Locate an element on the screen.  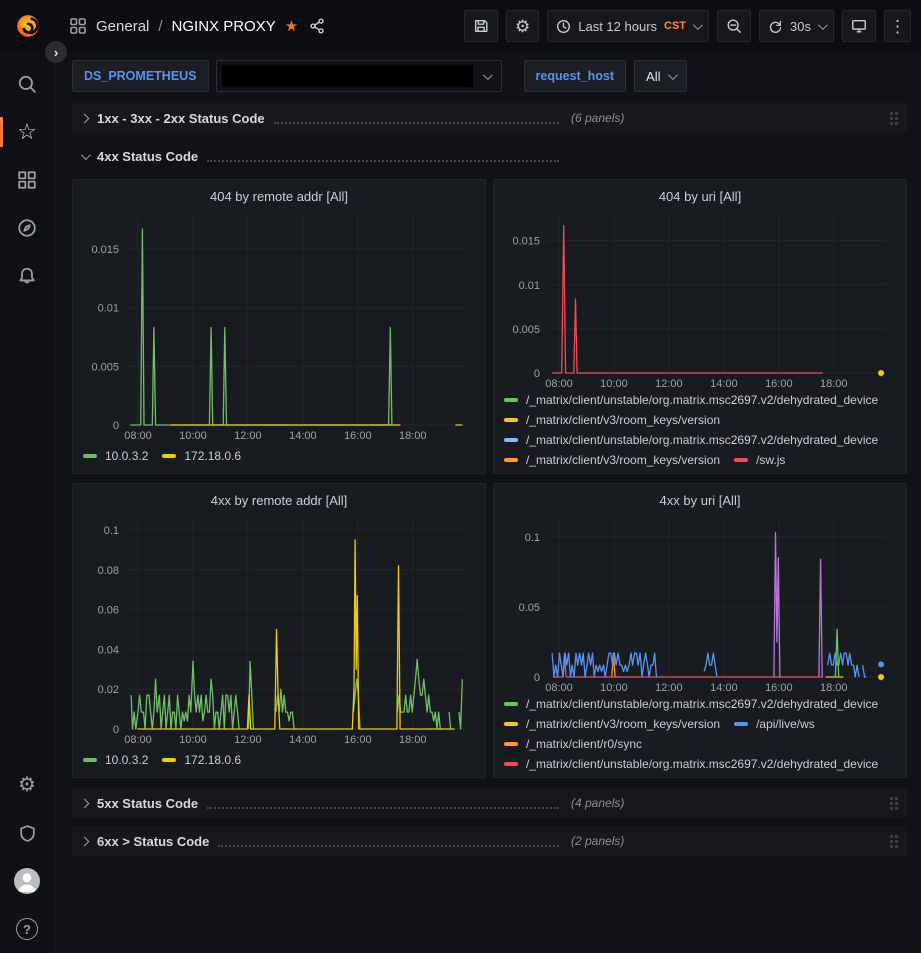
kebab-menu-button: ⋮ is located at coordinates (897, 26).